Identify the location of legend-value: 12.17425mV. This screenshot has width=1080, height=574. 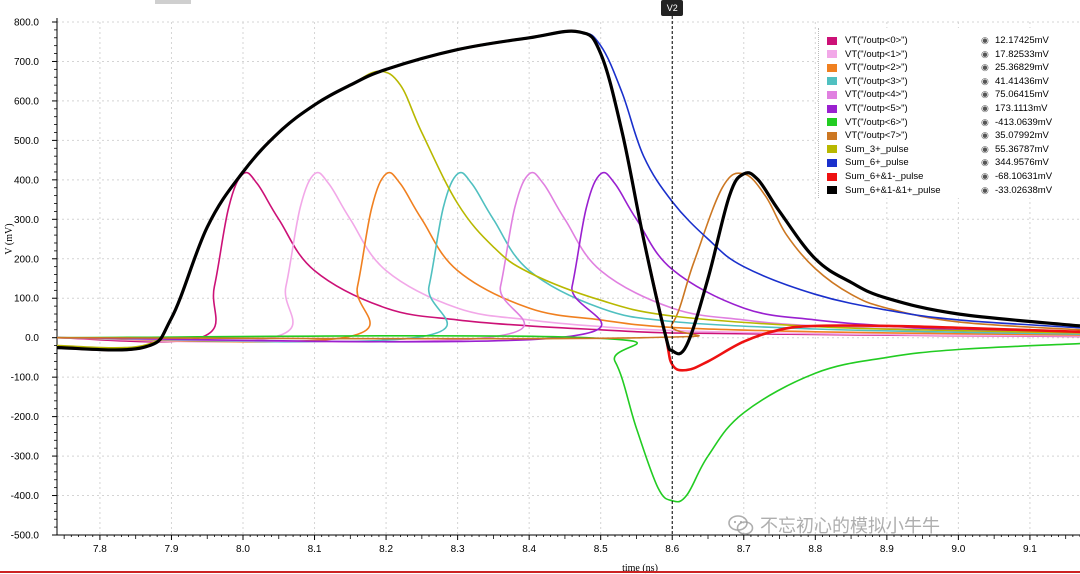
(1022, 40).